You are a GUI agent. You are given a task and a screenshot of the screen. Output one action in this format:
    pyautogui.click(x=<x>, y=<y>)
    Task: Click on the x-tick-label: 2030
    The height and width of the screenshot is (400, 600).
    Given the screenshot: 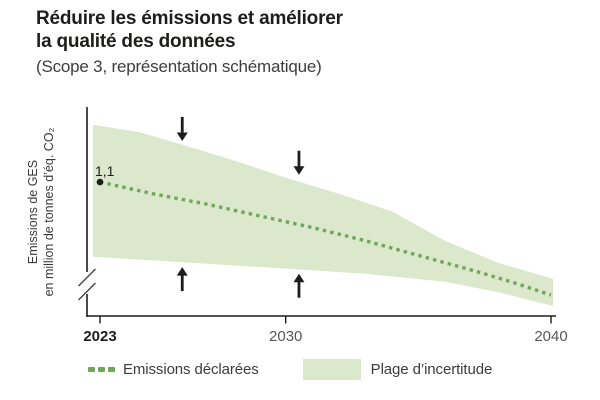 What is the action you would take?
    pyautogui.click(x=285, y=336)
    